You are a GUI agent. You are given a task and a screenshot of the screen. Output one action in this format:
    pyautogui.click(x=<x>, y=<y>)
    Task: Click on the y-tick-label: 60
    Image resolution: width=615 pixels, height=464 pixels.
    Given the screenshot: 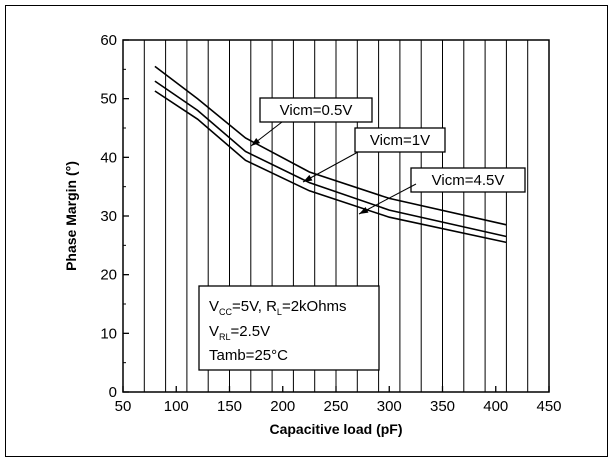 What is the action you would take?
    pyautogui.click(x=108, y=40)
    